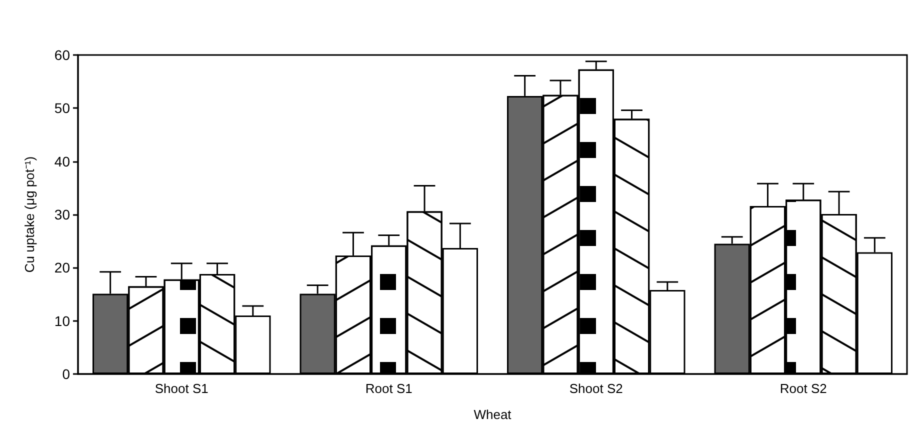  I want to click on x-tick-label: Shoot S1, so click(181, 388).